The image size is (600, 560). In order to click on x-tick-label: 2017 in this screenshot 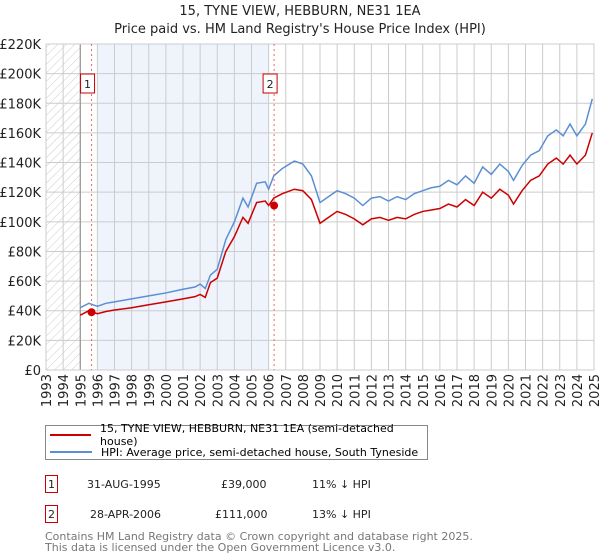, I will do `click(458, 390)`.